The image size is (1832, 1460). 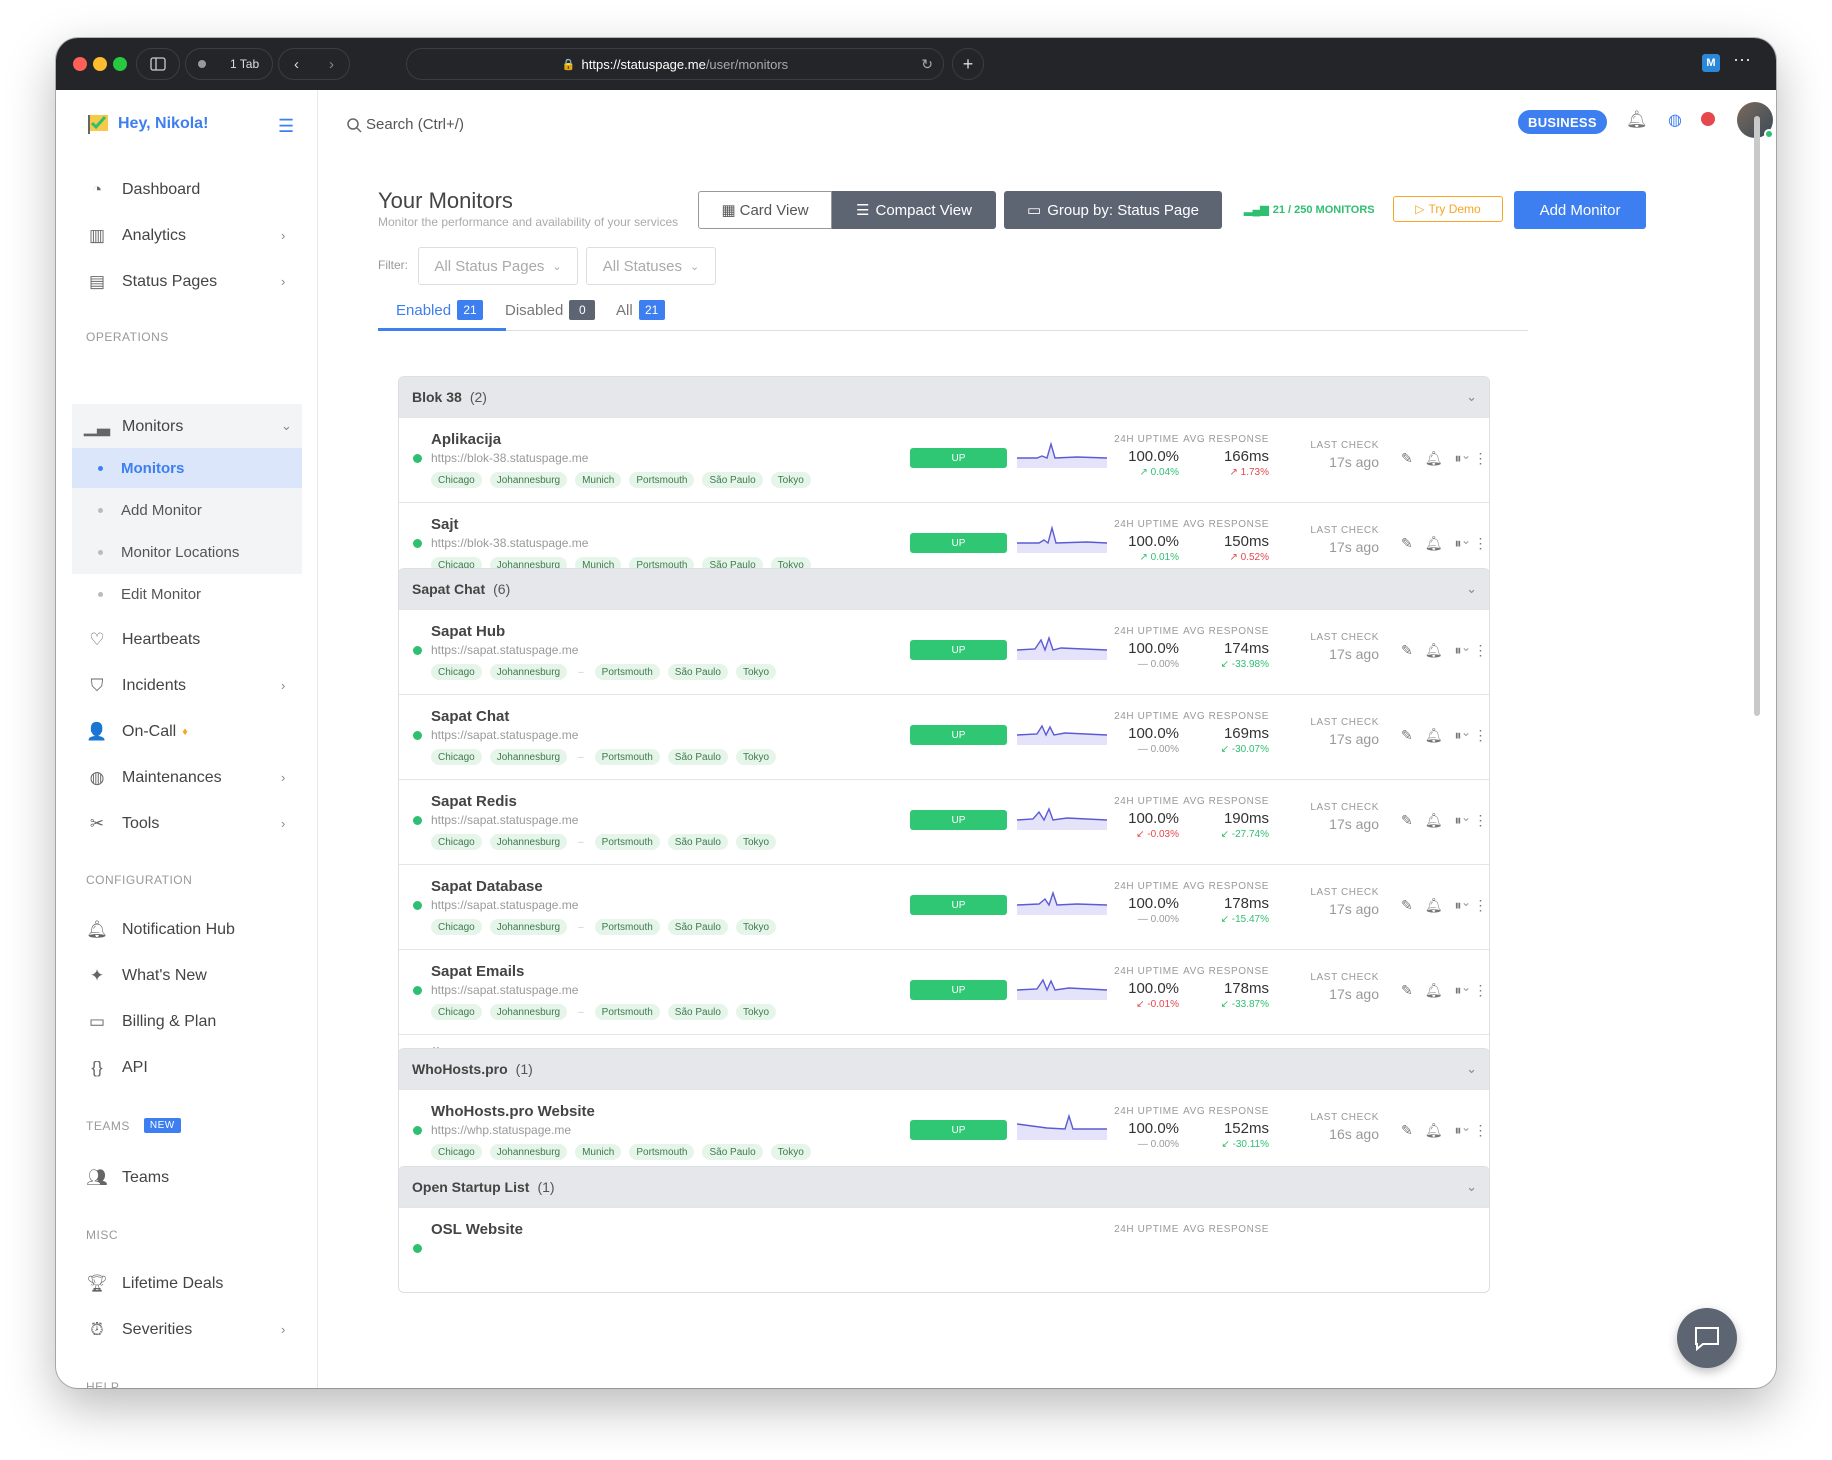 What do you see at coordinates (1562, 122) in the screenshot?
I see `plan-badge: BUSINESS` at bounding box center [1562, 122].